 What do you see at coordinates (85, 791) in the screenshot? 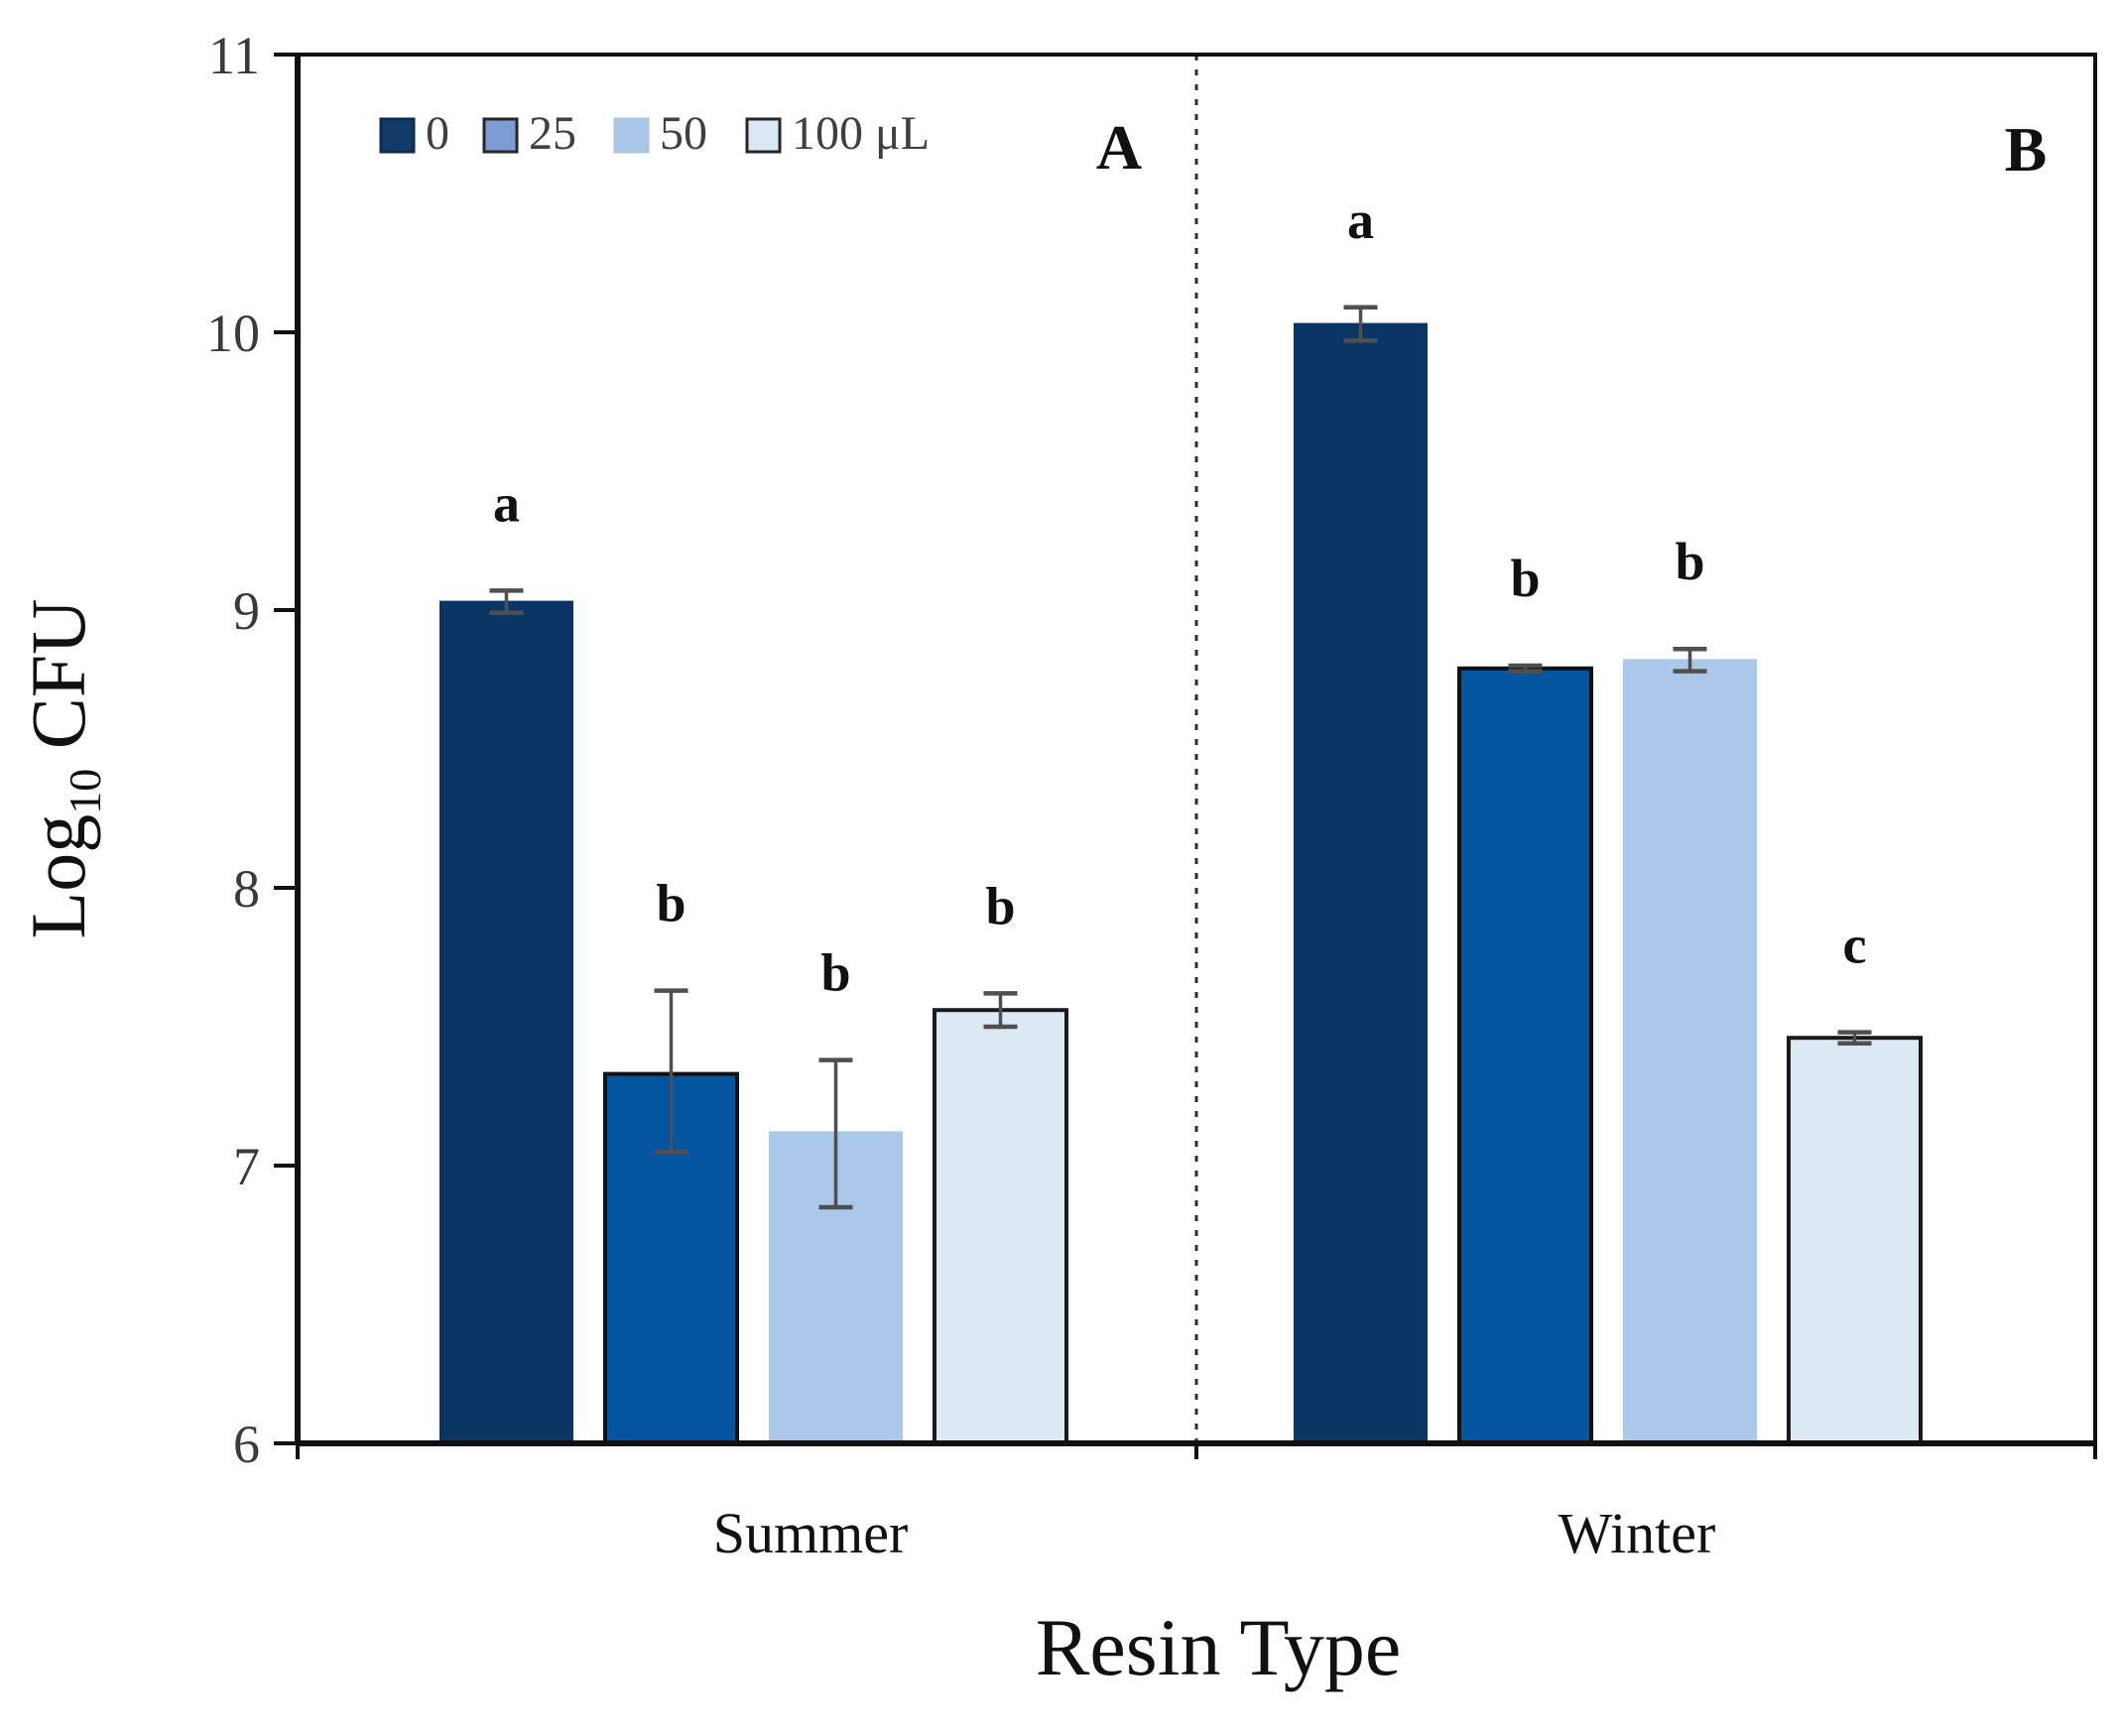
I see `y-axis-title-subscript: 10` at bounding box center [85, 791].